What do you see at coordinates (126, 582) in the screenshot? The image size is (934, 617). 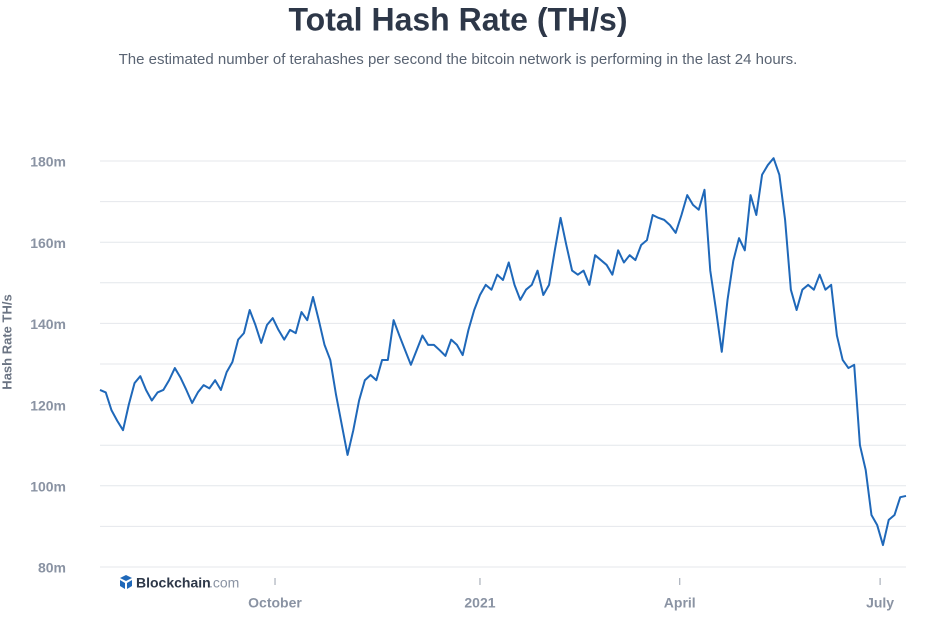 I see `brand-icon` at bounding box center [126, 582].